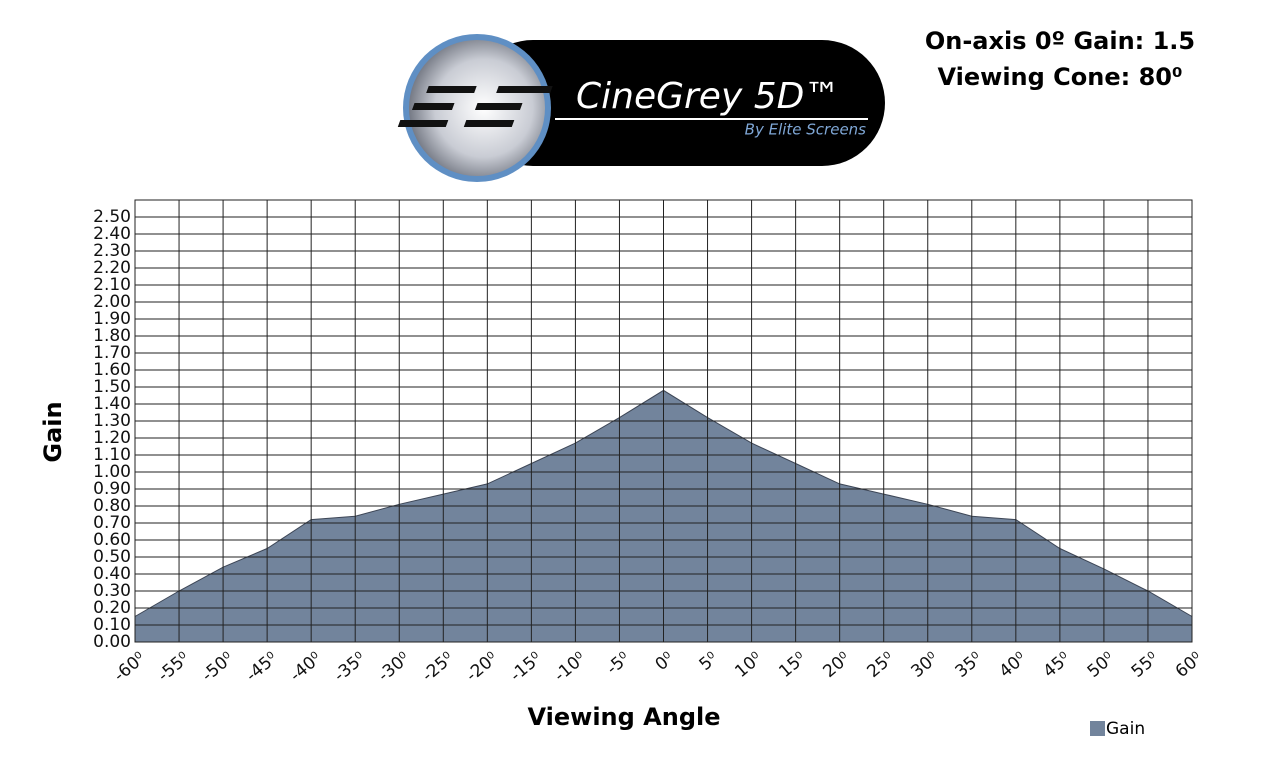 The width and height of the screenshot is (1280, 762). Describe the element at coordinates (173, 667) in the screenshot. I see `x-tick-label: -55⁰` at that location.